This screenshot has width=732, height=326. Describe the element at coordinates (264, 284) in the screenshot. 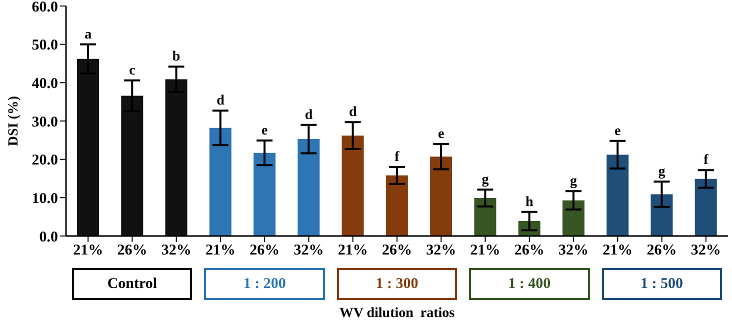

I see `text: 1 : 200` at that location.